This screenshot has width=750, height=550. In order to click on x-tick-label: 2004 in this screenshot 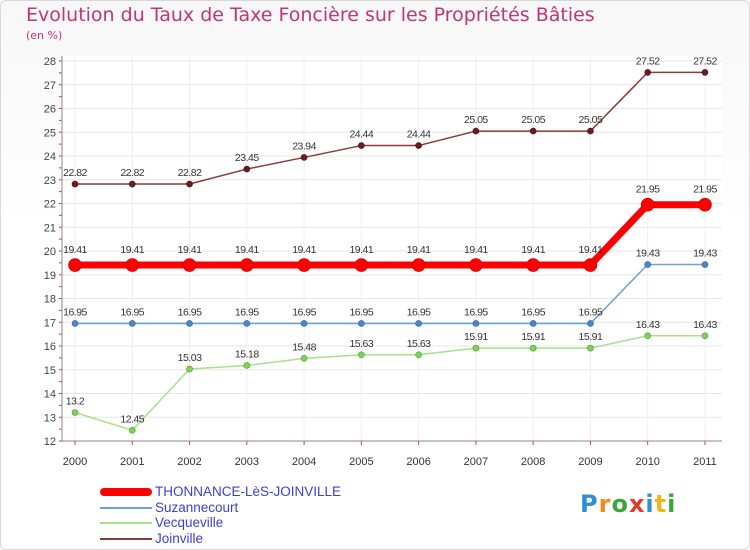, I will do `click(304, 462)`.